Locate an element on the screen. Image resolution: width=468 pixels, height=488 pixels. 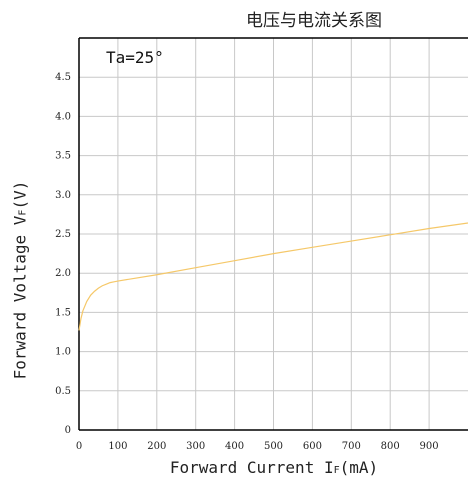
x-tick-label: 400 is located at coordinates (234, 446).